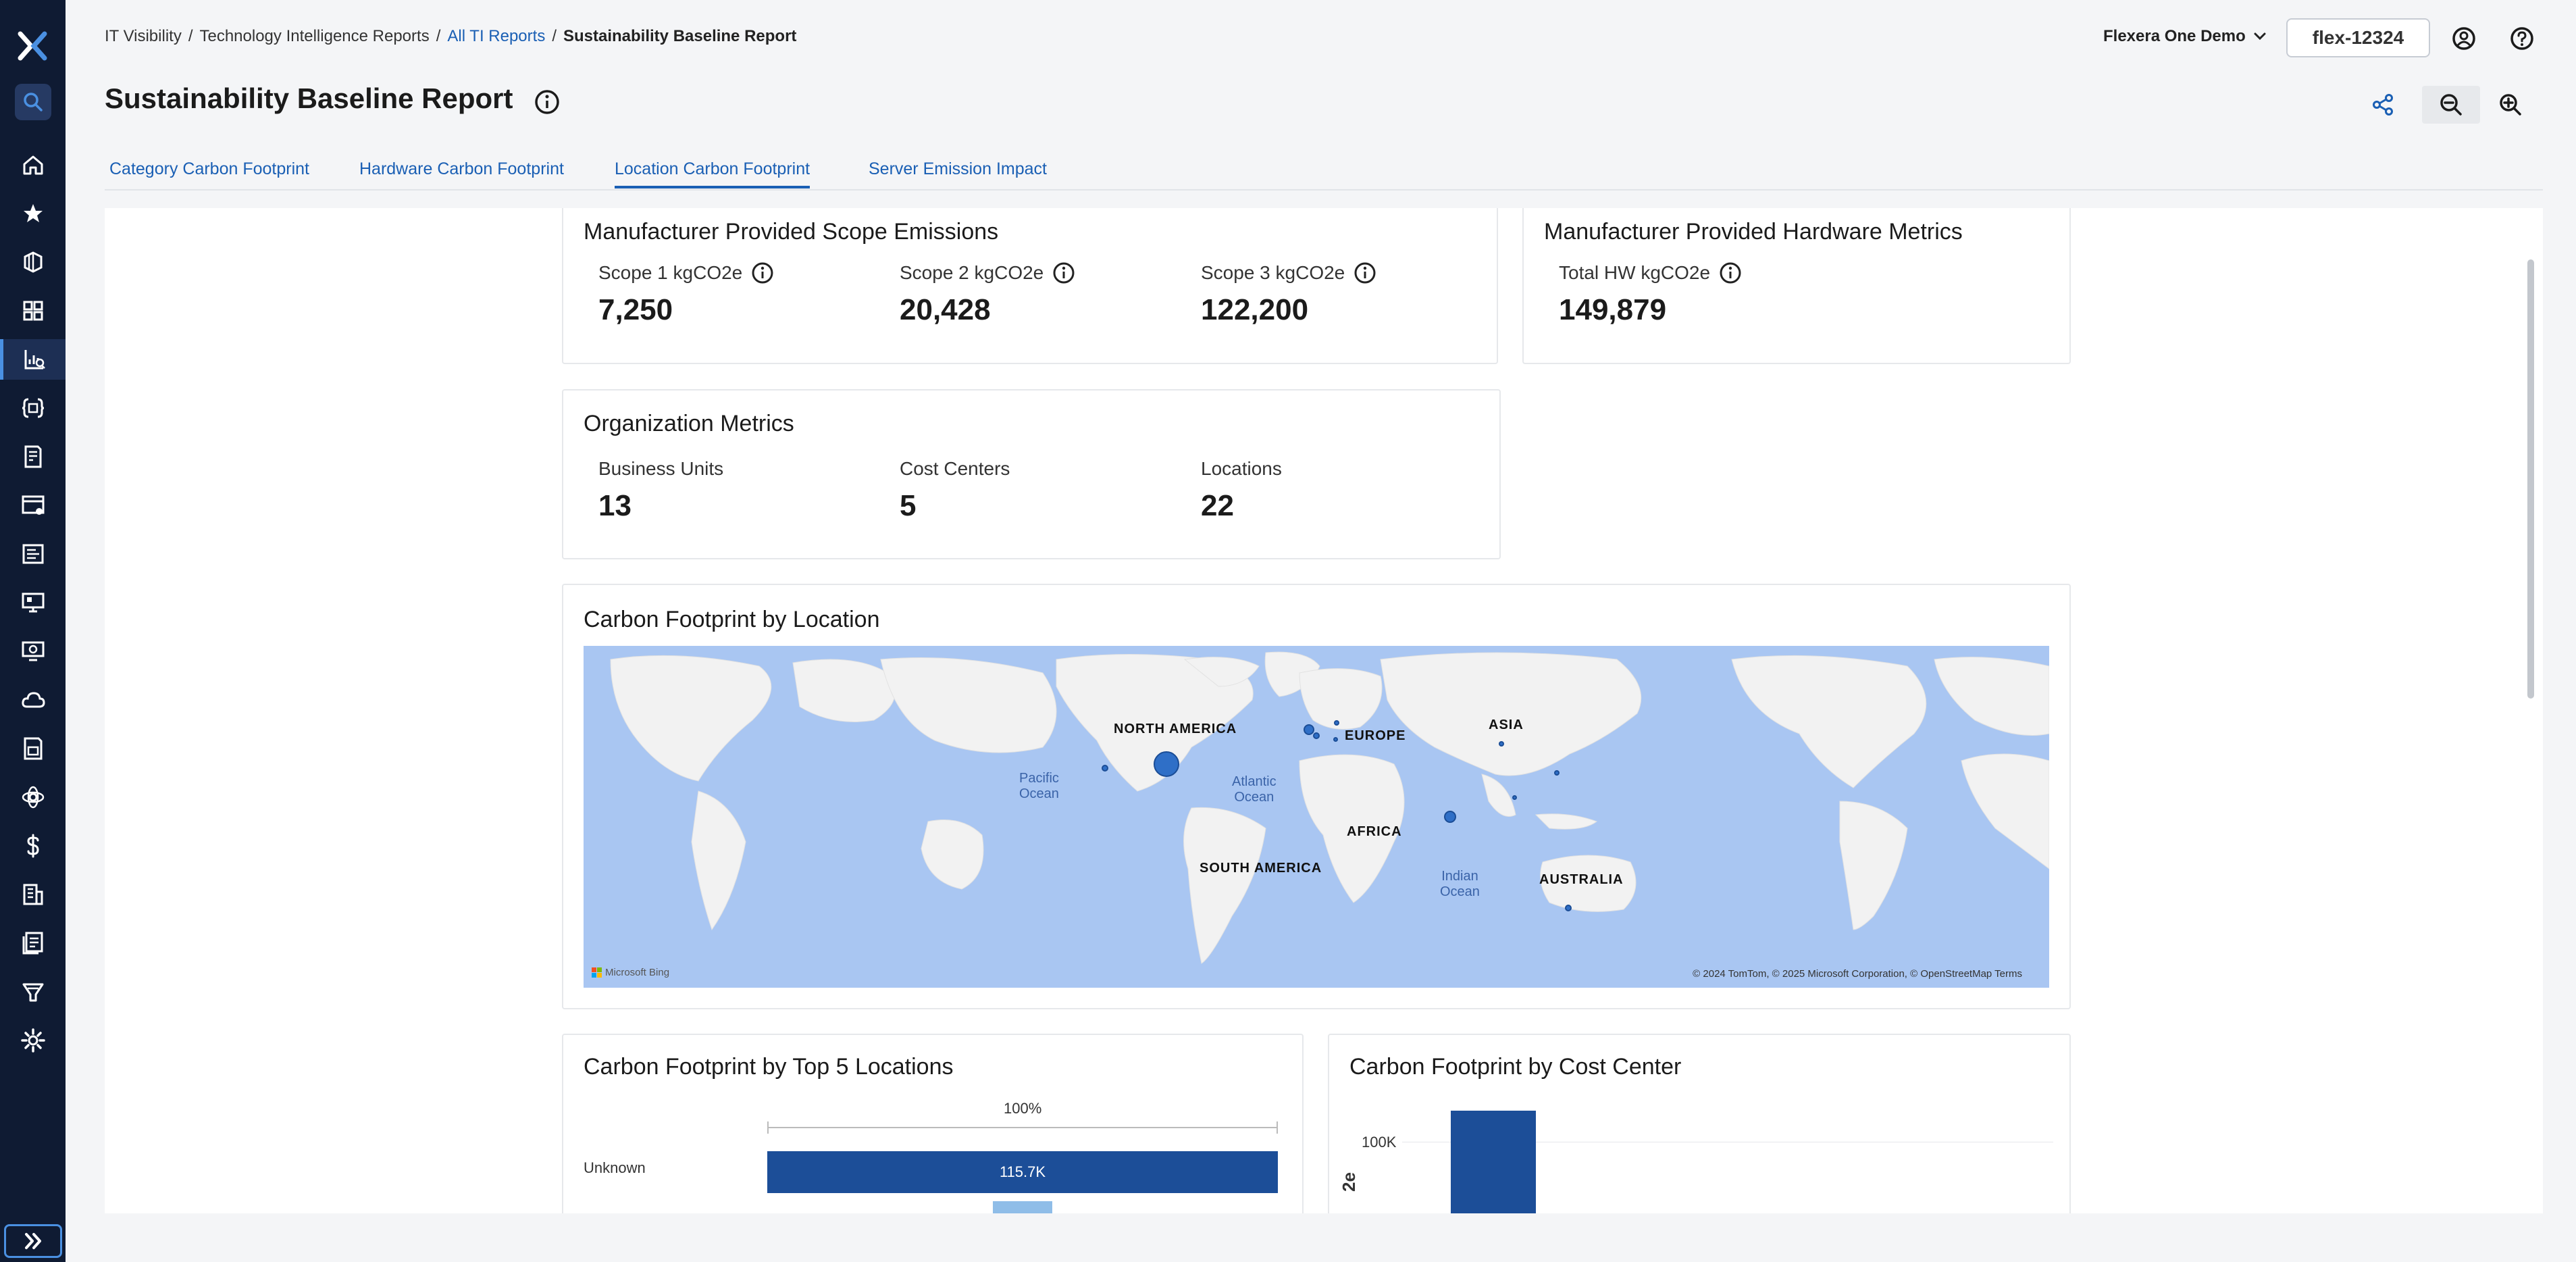  What do you see at coordinates (908, 505) in the screenshot?
I see `cost-centers-value: 5` at bounding box center [908, 505].